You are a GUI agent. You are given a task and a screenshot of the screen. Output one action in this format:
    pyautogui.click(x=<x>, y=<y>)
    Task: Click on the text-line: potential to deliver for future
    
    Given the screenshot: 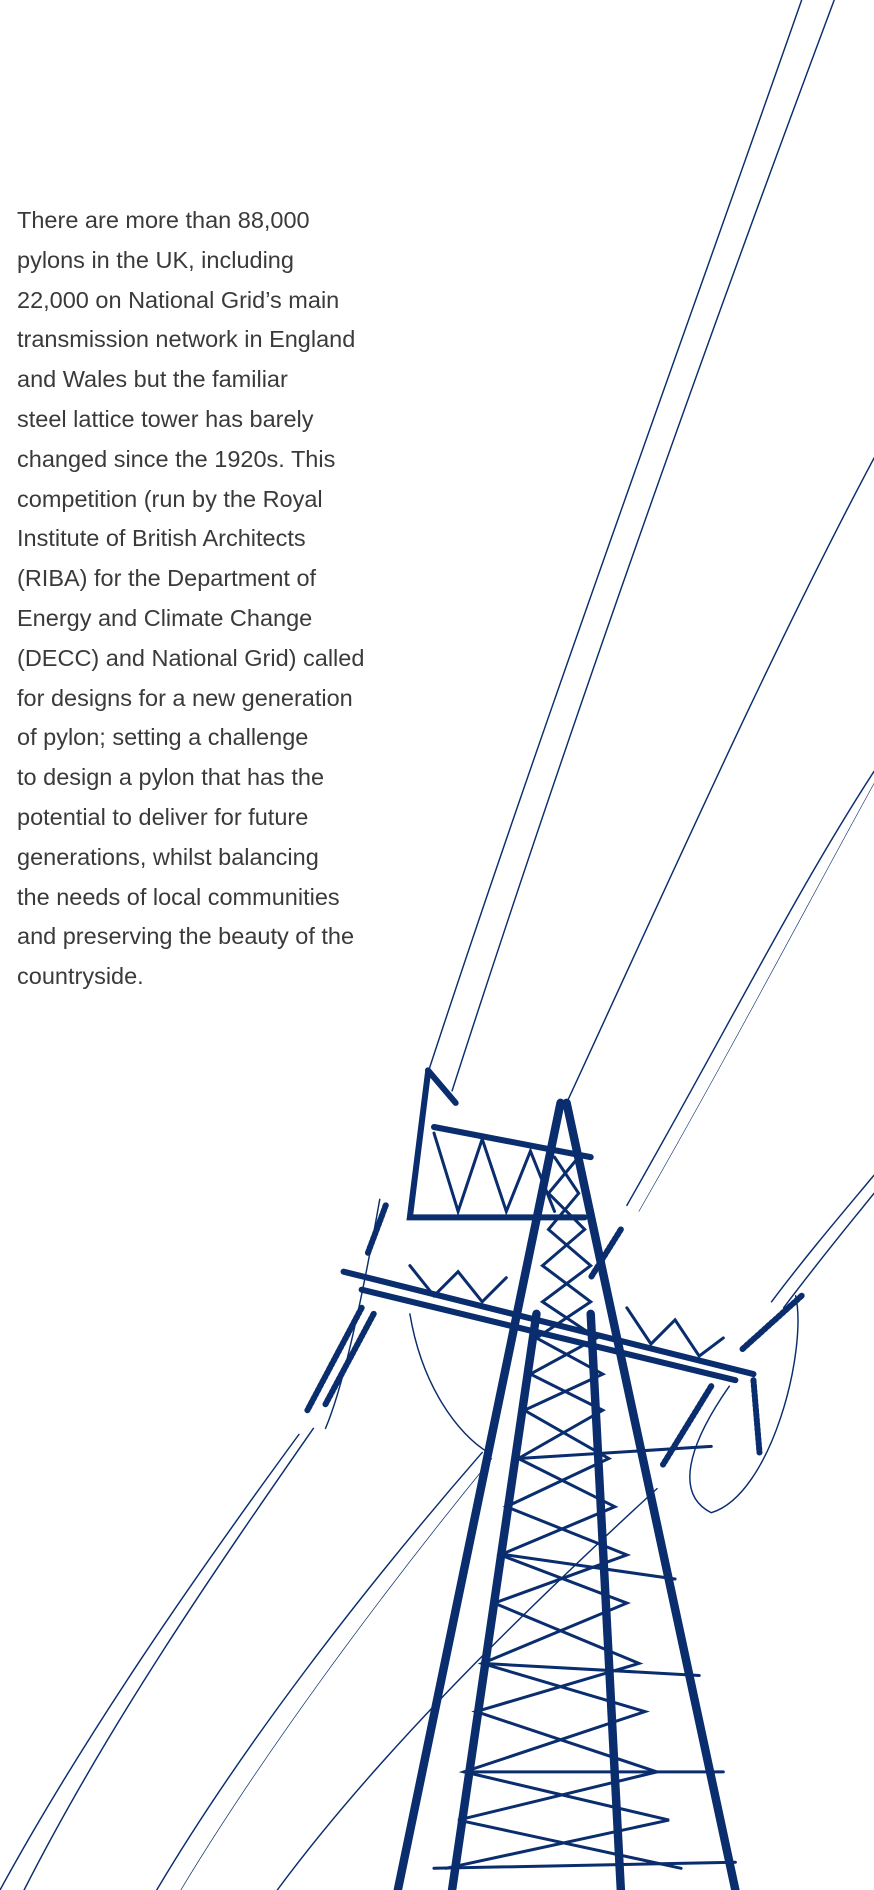 What is the action you would take?
    pyautogui.click(x=163, y=816)
    